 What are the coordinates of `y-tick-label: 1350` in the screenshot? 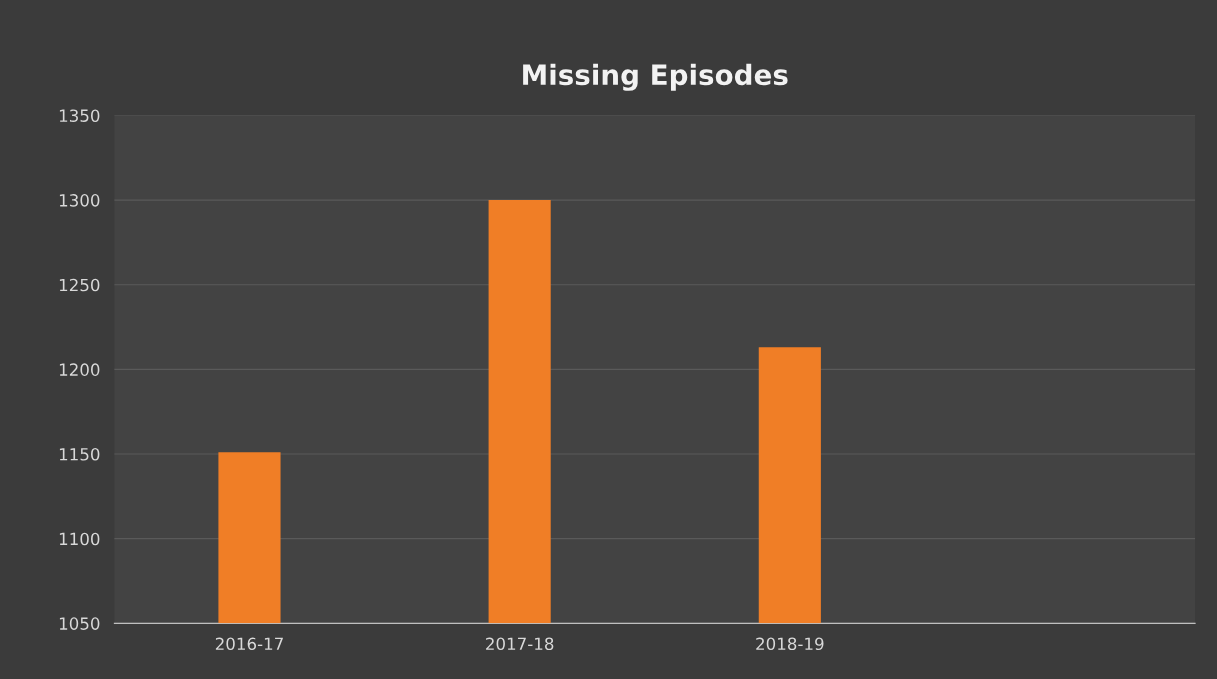 It's located at (79, 115).